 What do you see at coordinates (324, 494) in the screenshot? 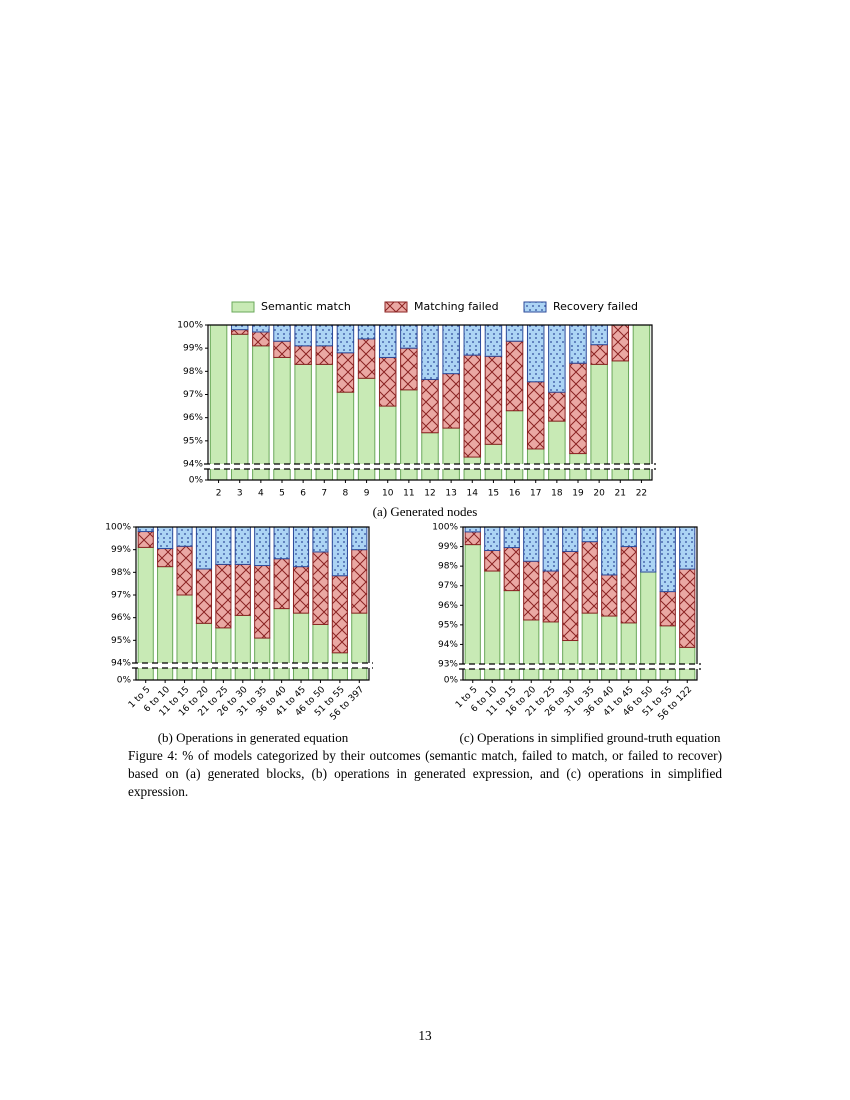
I see `x-tick-label: 7` at bounding box center [324, 494].